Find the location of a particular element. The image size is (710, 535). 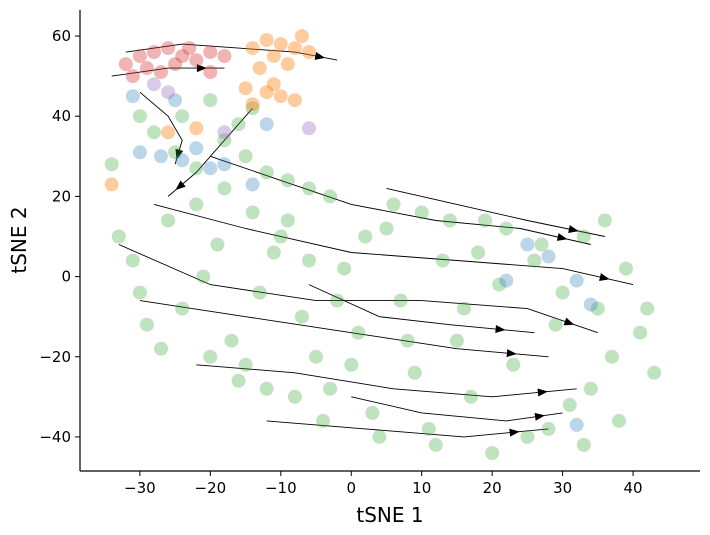

y-tick-label: 20 is located at coordinates (61, 196).